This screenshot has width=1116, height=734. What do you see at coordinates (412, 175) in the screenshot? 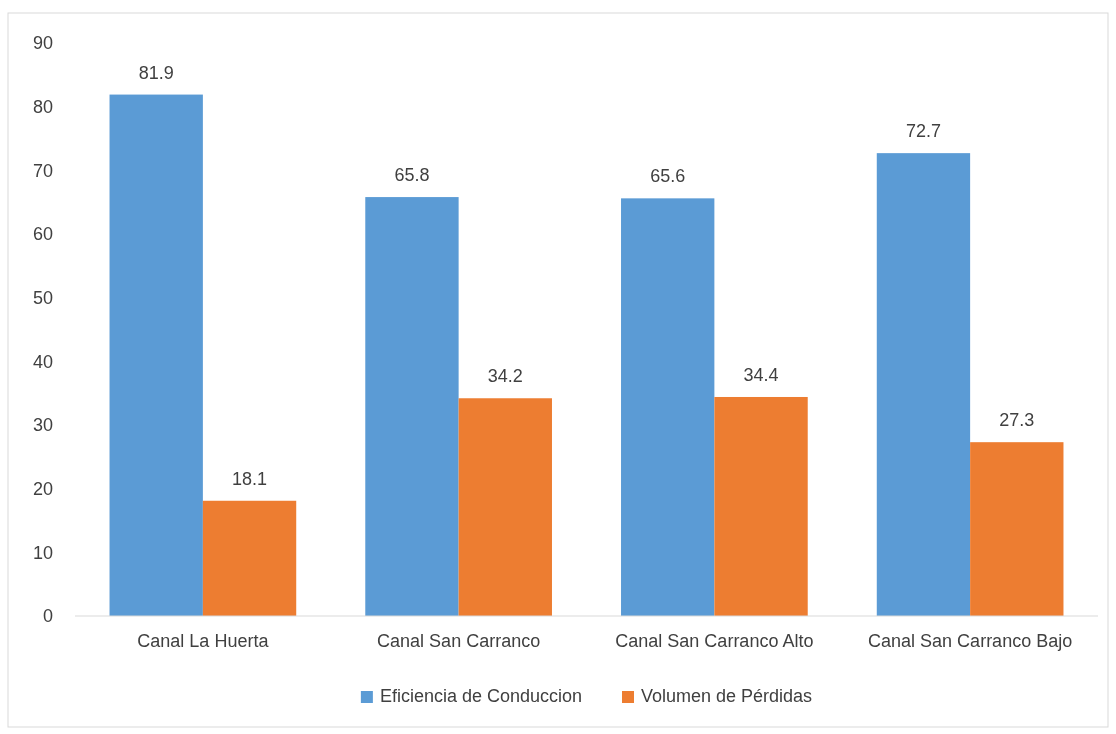
I see `data-label: 65.8` at bounding box center [412, 175].